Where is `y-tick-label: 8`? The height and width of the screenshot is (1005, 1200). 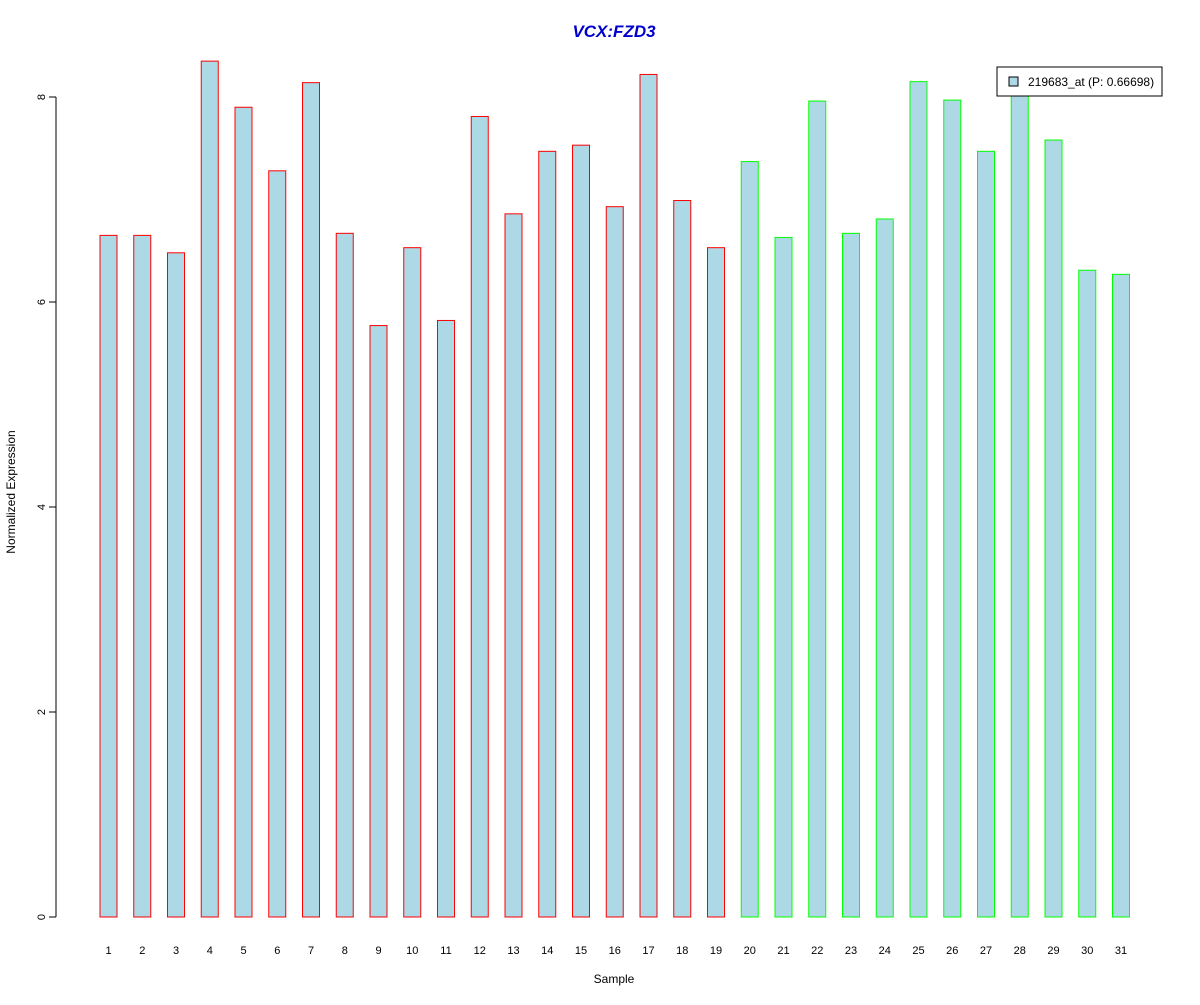
y-tick-label: 8 is located at coordinates (42, 97).